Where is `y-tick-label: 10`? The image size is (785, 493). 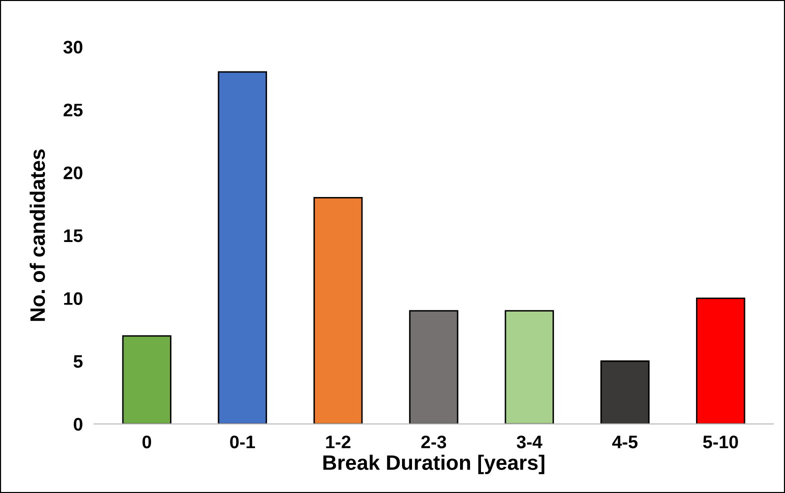 y-tick-label: 10 is located at coordinates (73, 298).